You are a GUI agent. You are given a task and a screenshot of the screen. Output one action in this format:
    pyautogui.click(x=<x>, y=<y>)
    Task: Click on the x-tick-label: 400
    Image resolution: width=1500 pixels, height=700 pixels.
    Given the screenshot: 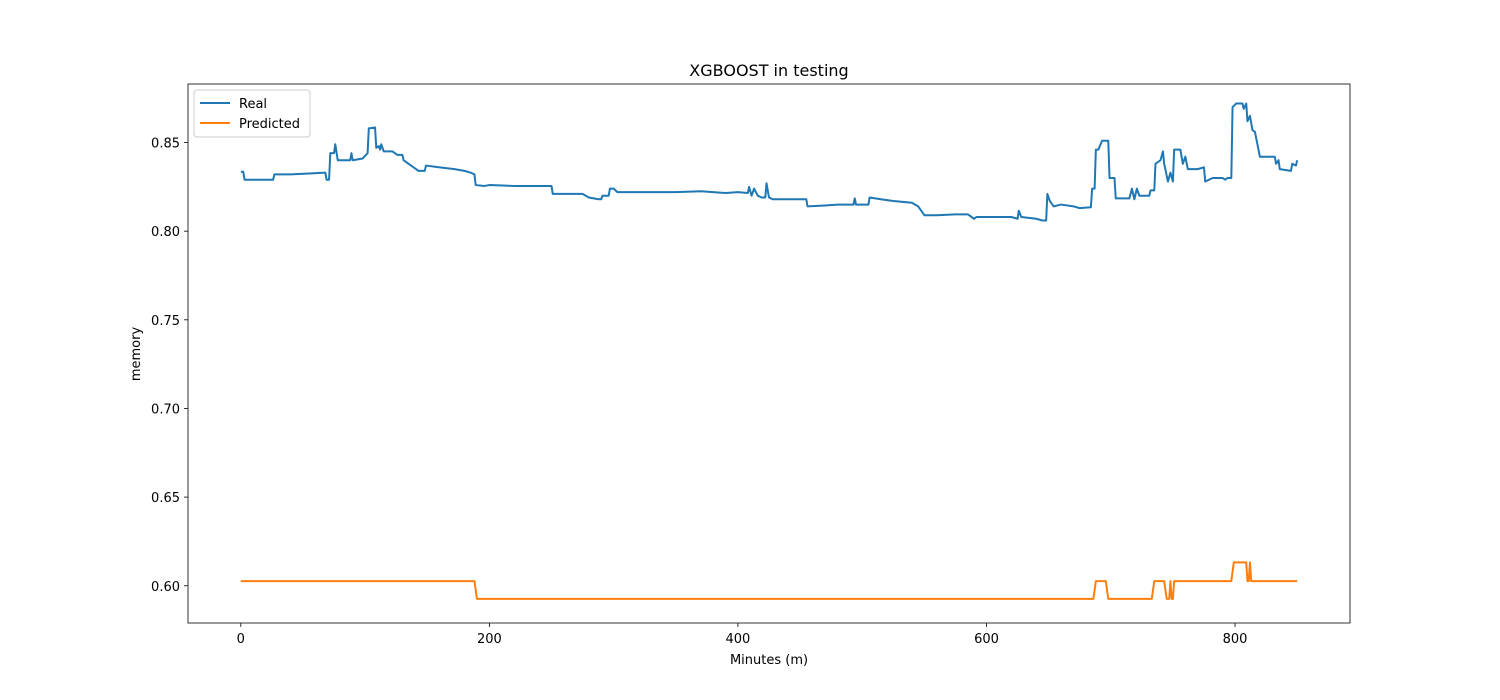 What is the action you would take?
    pyautogui.click(x=738, y=639)
    